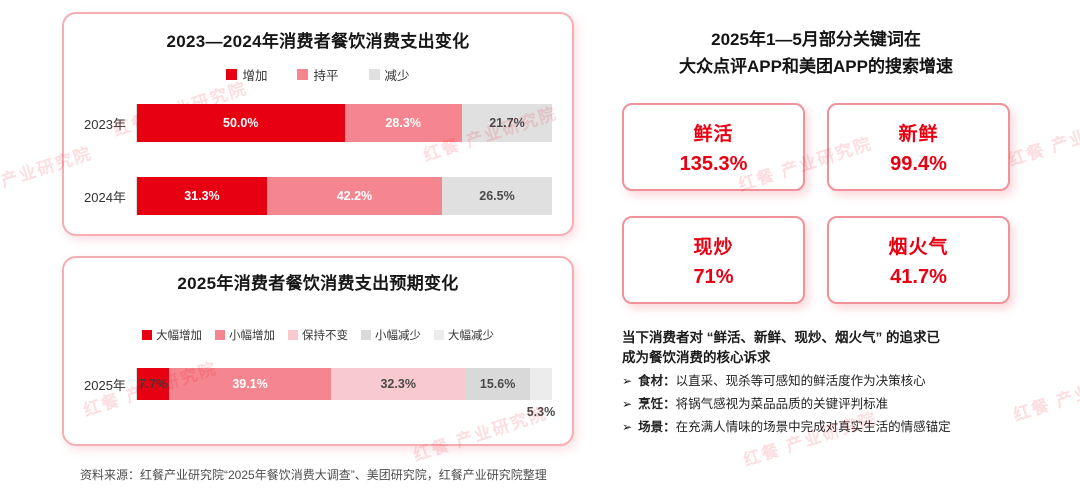 This screenshot has width=1080, height=501. What do you see at coordinates (398, 336) in the screenshot?
I see `legend-label: 小幅减少` at bounding box center [398, 336].